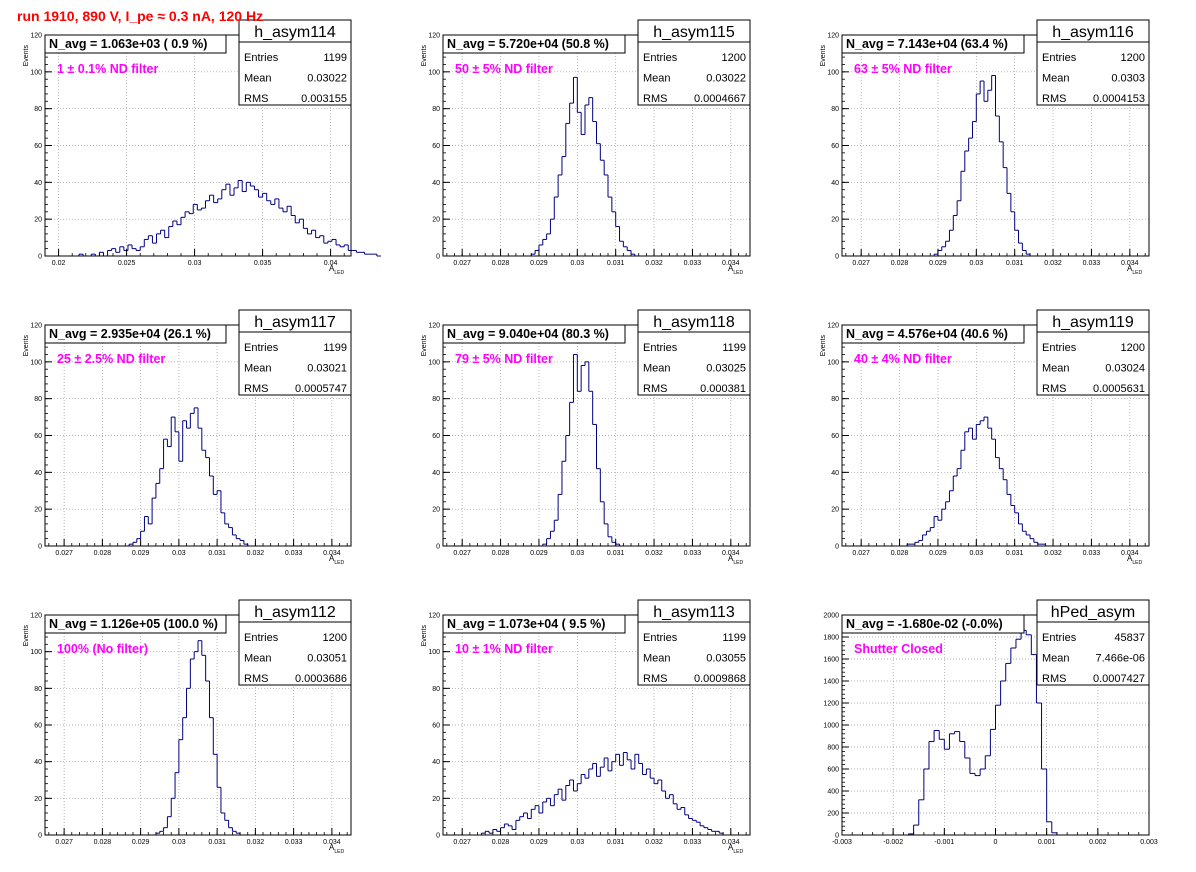  I want to click on navg-label: N_avg = 1.063e+03 ( 0.9 %), so click(128, 44).